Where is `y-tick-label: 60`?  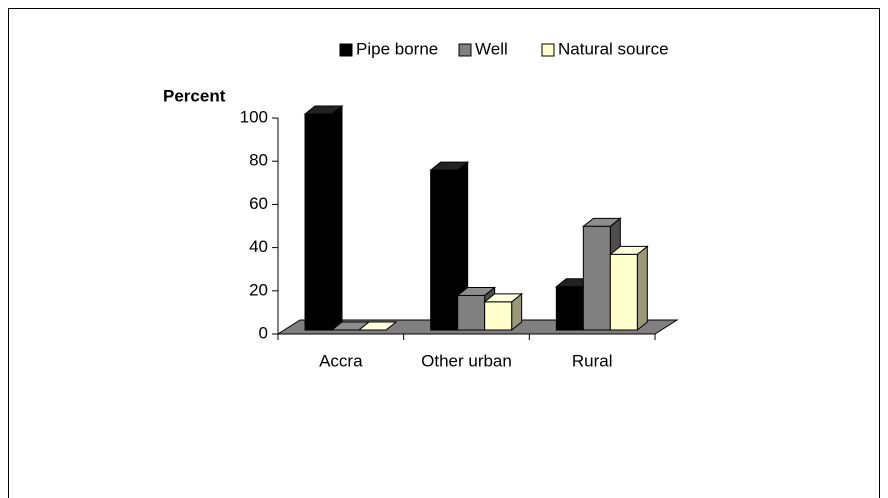
y-tick-label: 60 is located at coordinates (258, 203).